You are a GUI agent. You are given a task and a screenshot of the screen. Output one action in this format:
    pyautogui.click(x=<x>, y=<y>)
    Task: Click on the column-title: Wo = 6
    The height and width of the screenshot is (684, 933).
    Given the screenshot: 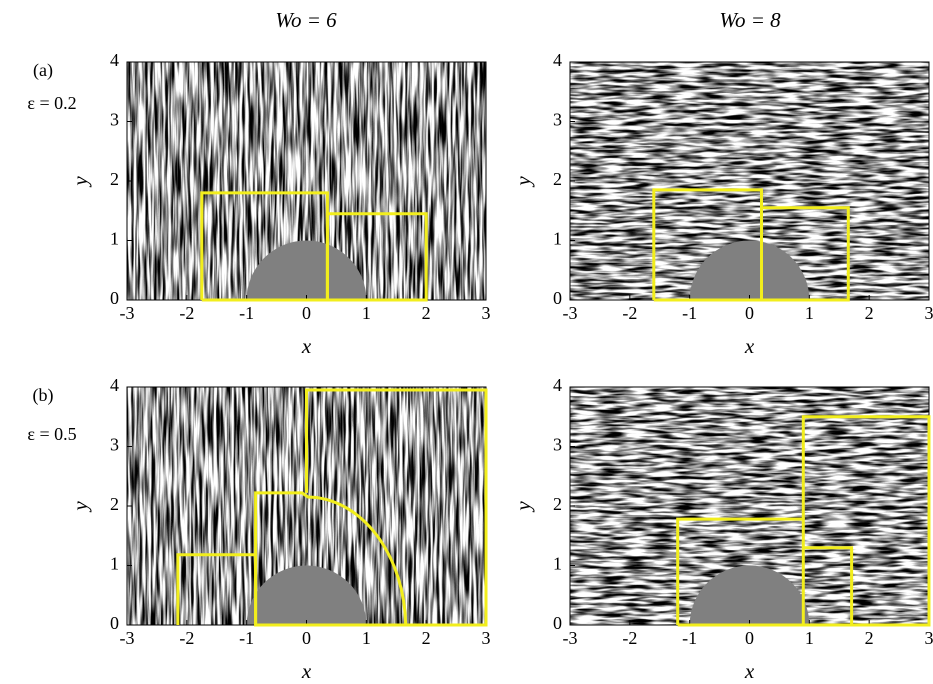 What is the action you would take?
    pyautogui.click(x=306, y=20)
    